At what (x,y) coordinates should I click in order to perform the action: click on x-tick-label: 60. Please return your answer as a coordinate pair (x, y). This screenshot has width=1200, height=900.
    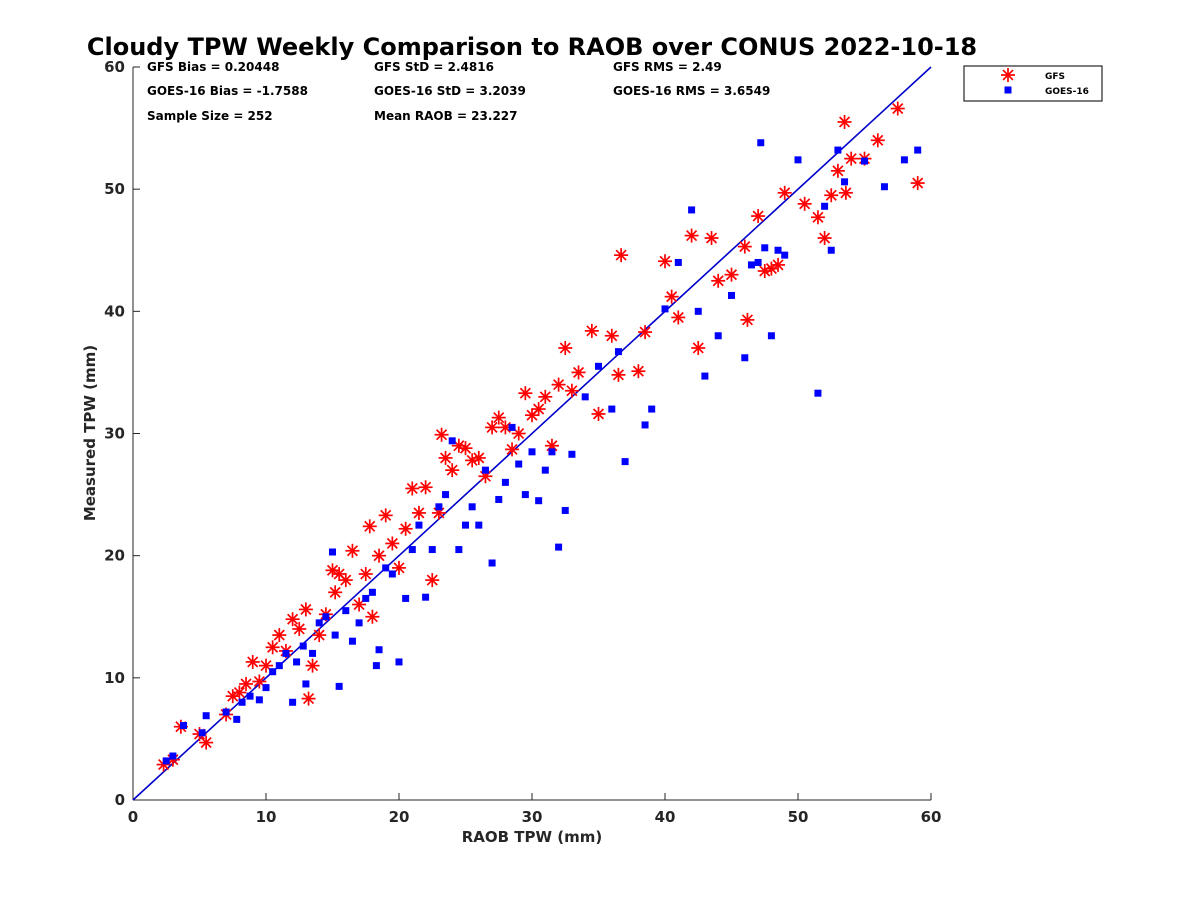
    Looking at the image, I should click on (931, 817).